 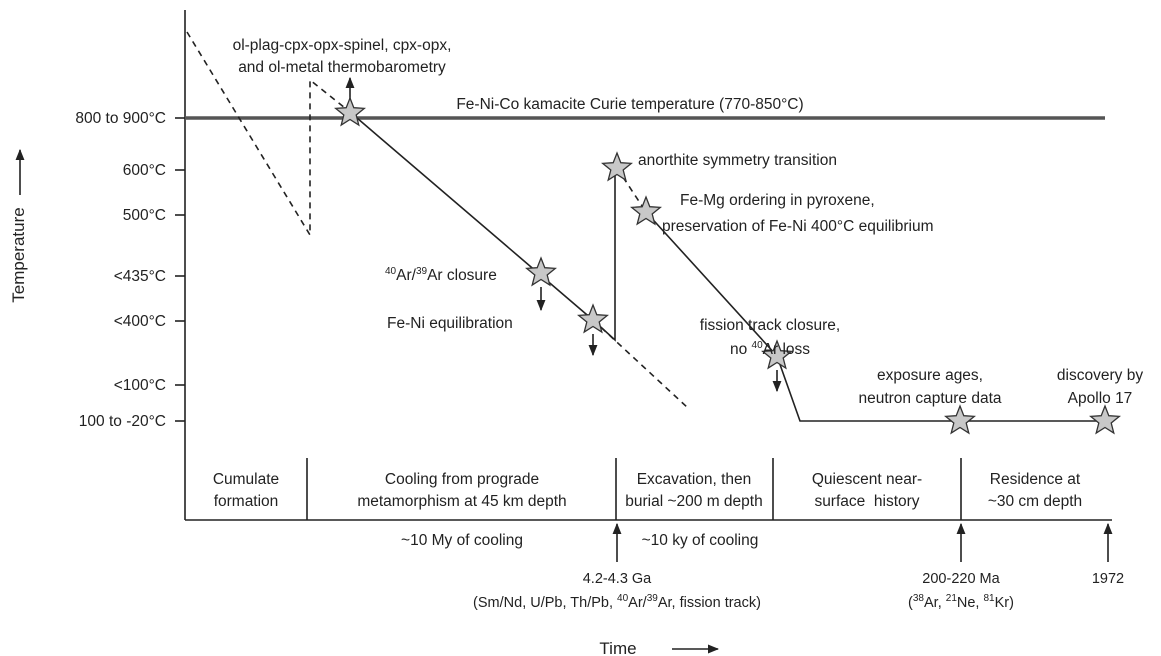 What do you see at coordinates (737, 160) in the screenshot?
I see `annotation: anorthite symmetry transition` at bounding box center [737, 160].